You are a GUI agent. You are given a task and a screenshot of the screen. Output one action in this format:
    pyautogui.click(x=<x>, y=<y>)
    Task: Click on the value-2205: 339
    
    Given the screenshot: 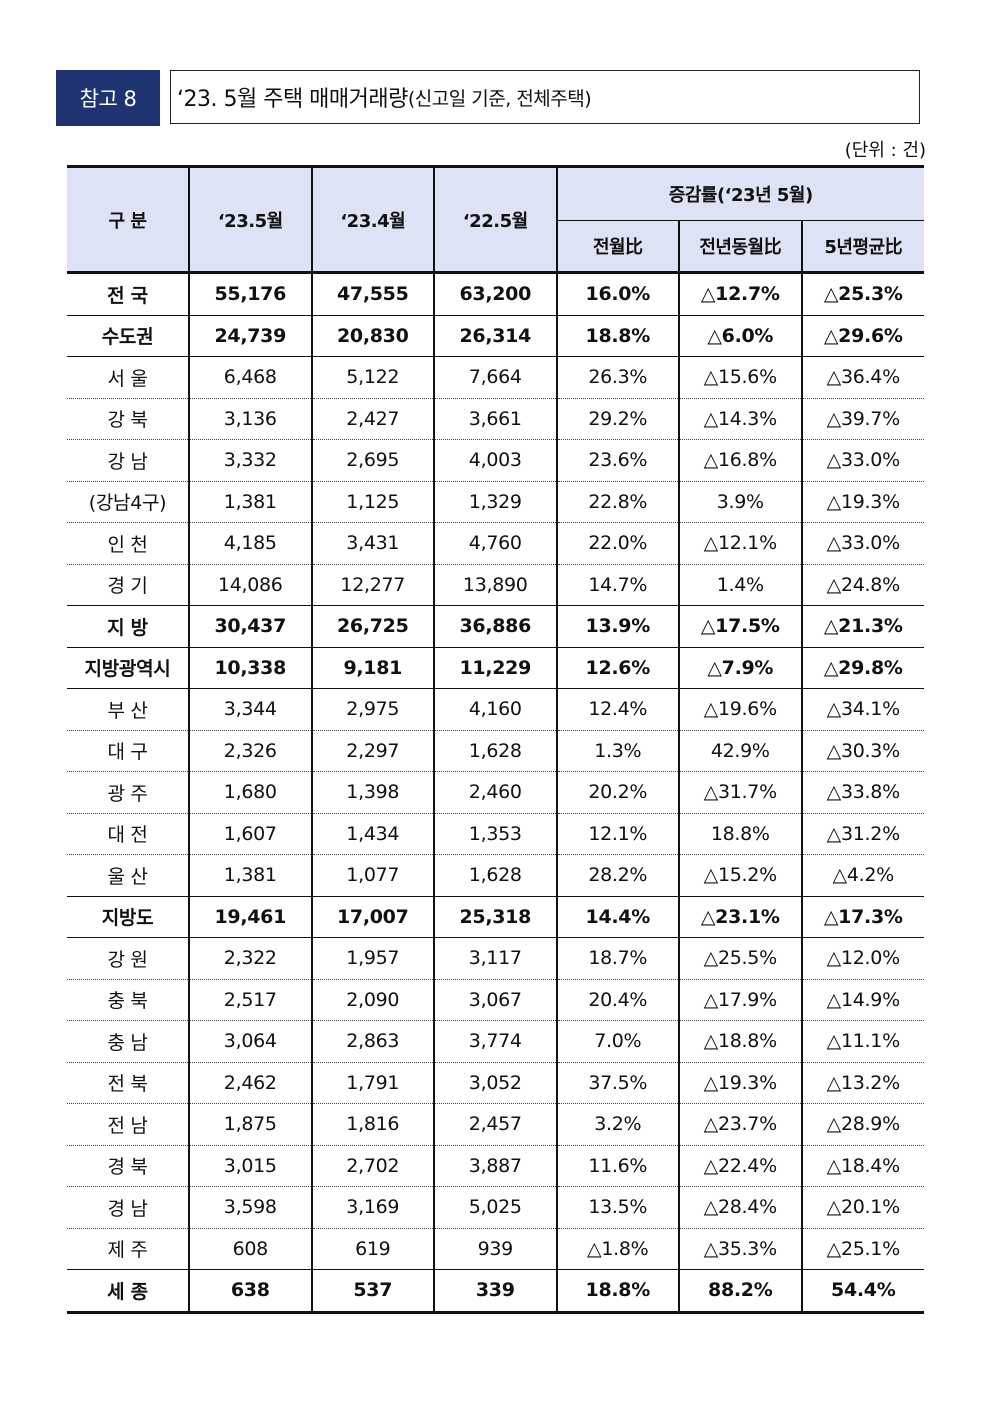 What is the action you would take?
    pyautogui.click(x=495, y=1290)
    